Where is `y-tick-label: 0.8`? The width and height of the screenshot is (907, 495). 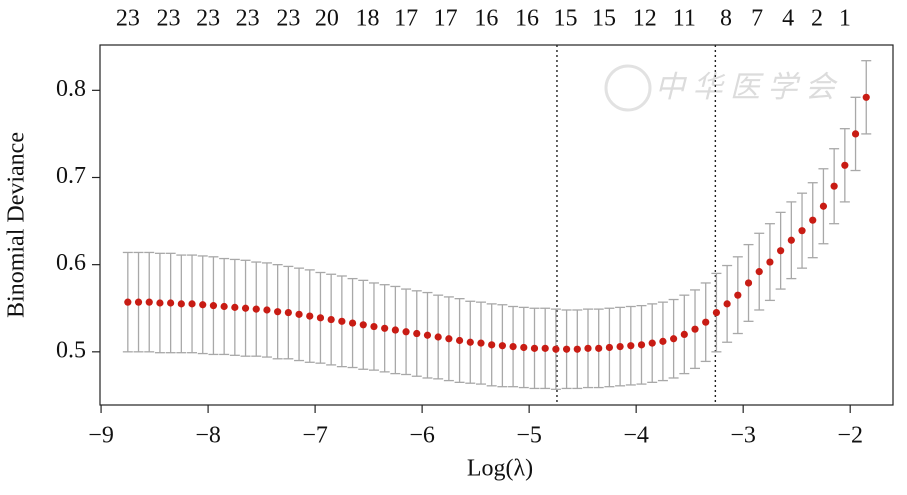
y-tick-label: 0.8 is located at coordinates (71, 89).